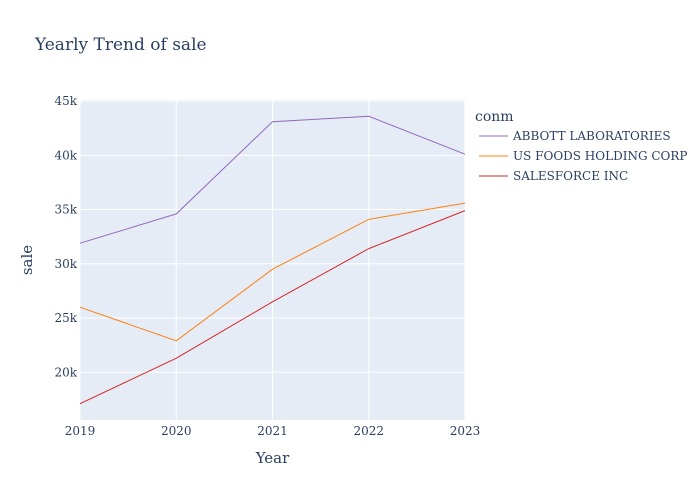 This screenshot has width=700, height=500. What do you see at coordinates (591, 136) in the screenshot?
I see `legend-entry: ABBOTT LABORATORIES` at bounding box center [591, 136].